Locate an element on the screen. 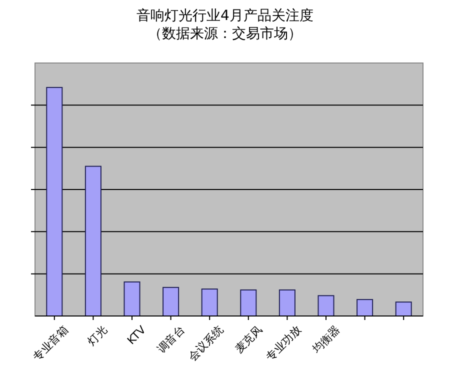 The image size is (450, 377). x-tick-label: 专业功放 is located at coordinates (283, 343).